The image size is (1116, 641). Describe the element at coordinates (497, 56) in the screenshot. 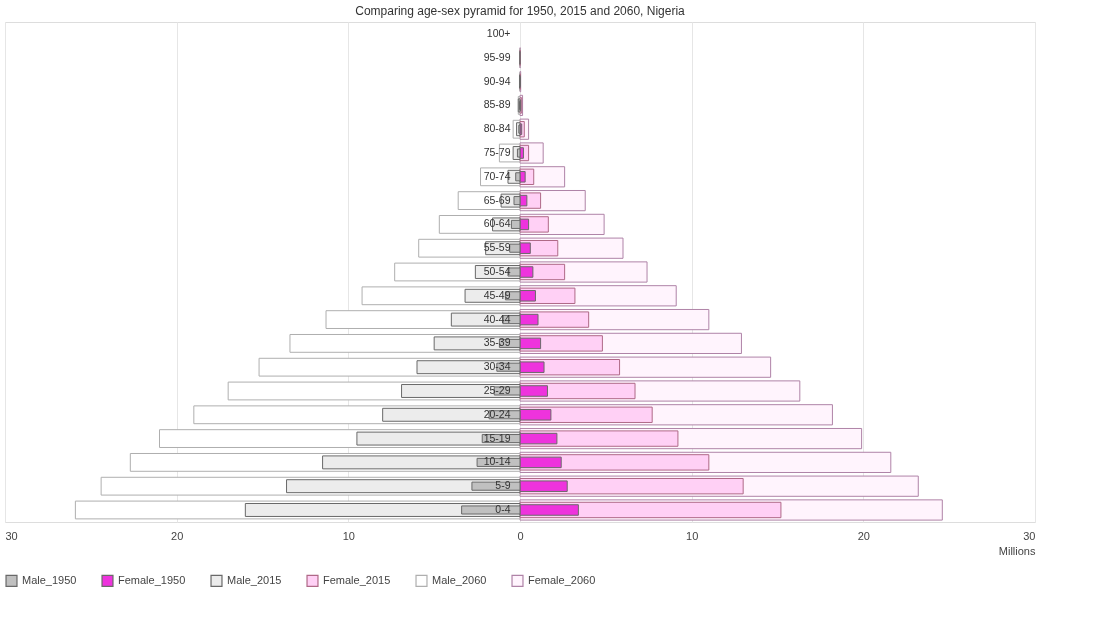

I see `y-tick-label: 95-99` at that location.